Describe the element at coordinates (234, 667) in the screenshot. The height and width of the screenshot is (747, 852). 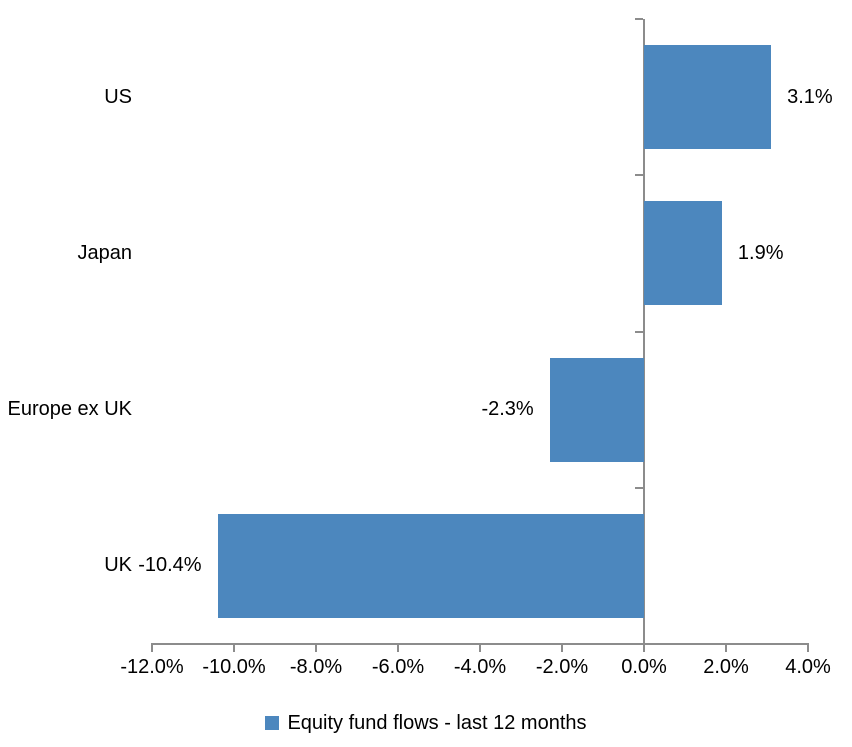
I see `x-axis-tick-label: -10.0%` at that location.